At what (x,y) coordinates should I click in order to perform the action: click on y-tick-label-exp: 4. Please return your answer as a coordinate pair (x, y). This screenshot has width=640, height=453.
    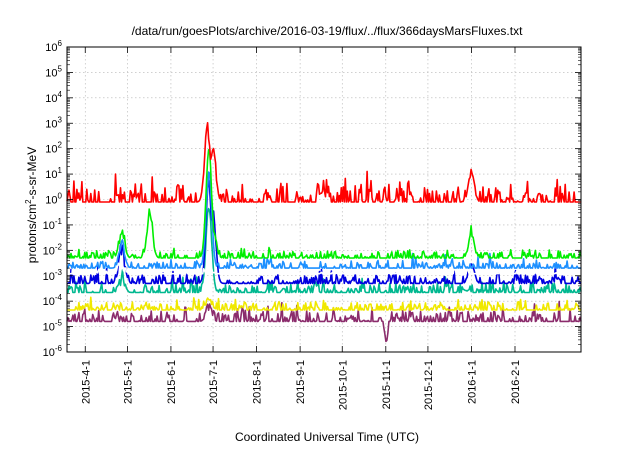
    Looking at the image, I should click on (60, 94).